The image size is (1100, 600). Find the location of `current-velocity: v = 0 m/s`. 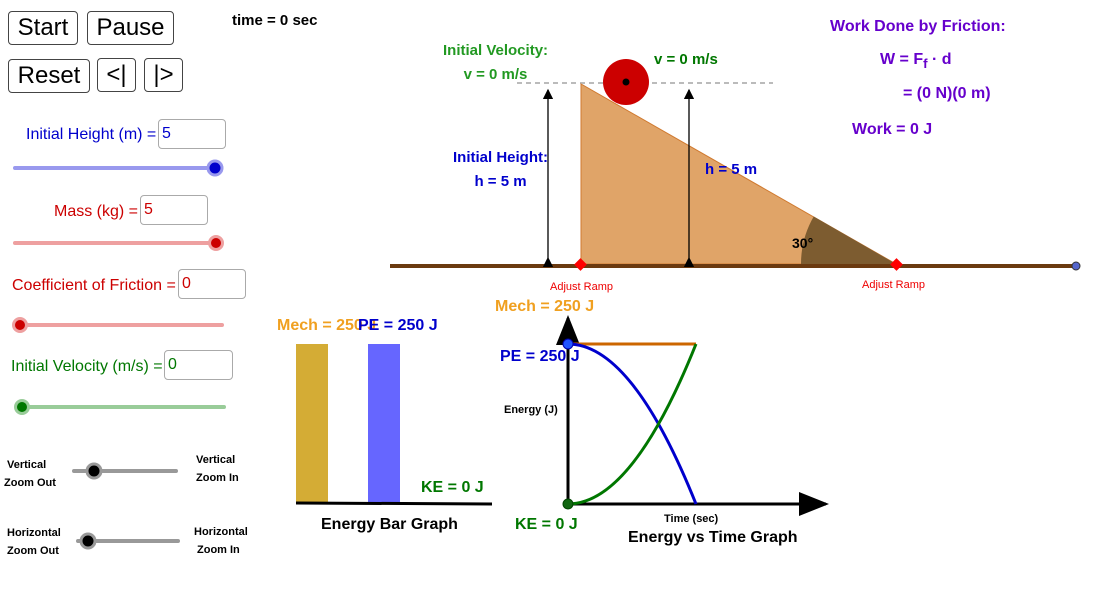

current-velocity: v = 0 m/s is located at coordinates (686, 59).